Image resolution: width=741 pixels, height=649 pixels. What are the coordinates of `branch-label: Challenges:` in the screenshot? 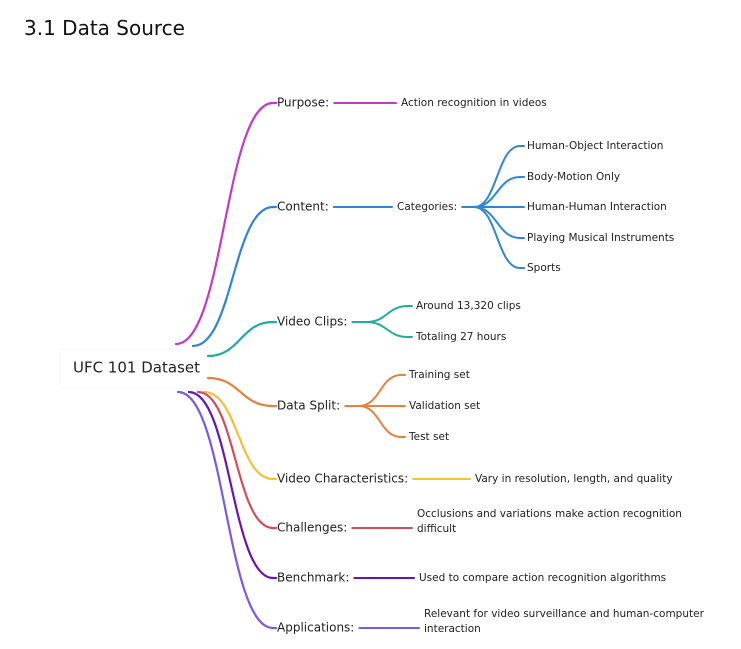 It's located at (312, 528).